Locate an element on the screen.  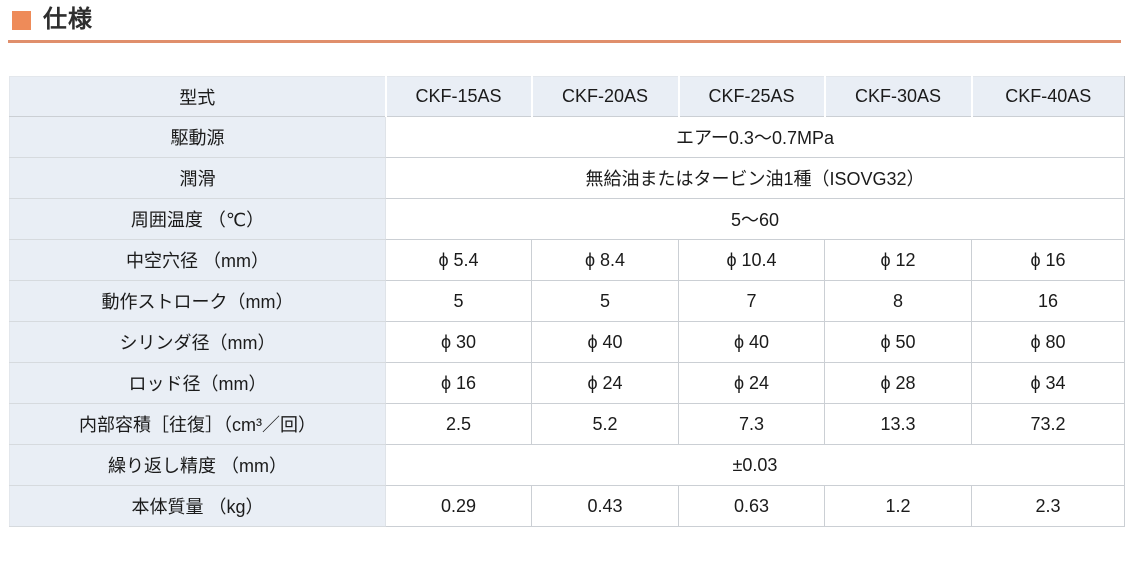
table-row-hollow-hole-diameter: 中空穴径 （mm） ϕ 5.4 ϕ 8.4 ϕ 10.4 ϕ 12 ϕ 16 is located at coordinates (567, 260).